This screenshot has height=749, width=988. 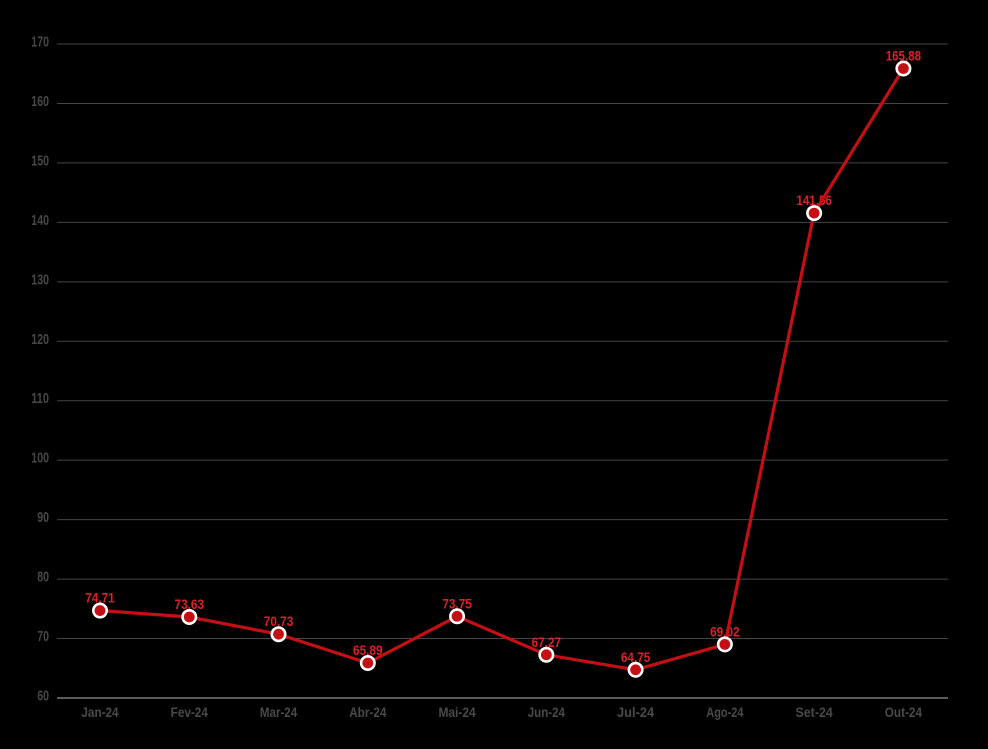 I want to click on x-tick-label: Mar-24, so click(x=279, y=712).